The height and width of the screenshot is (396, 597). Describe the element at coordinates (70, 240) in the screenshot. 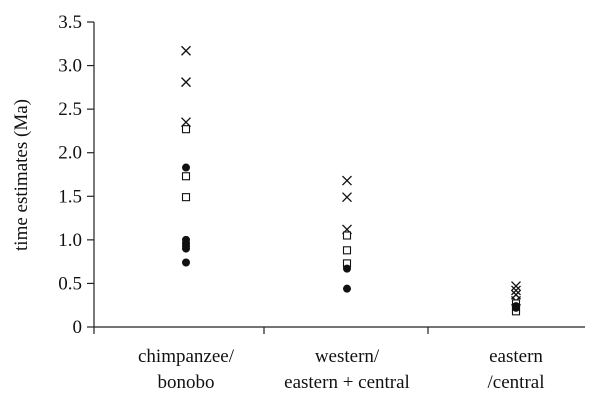

I see `y-tick-label: 1.0` at that location.